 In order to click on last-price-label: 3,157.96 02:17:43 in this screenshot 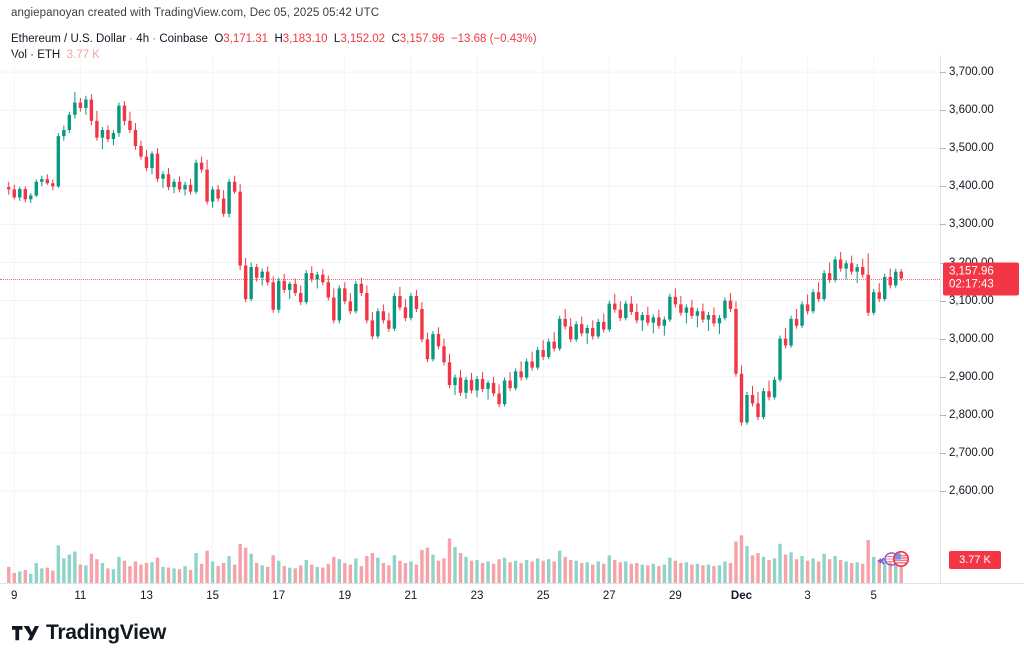, I will do `click(981, 279)`.